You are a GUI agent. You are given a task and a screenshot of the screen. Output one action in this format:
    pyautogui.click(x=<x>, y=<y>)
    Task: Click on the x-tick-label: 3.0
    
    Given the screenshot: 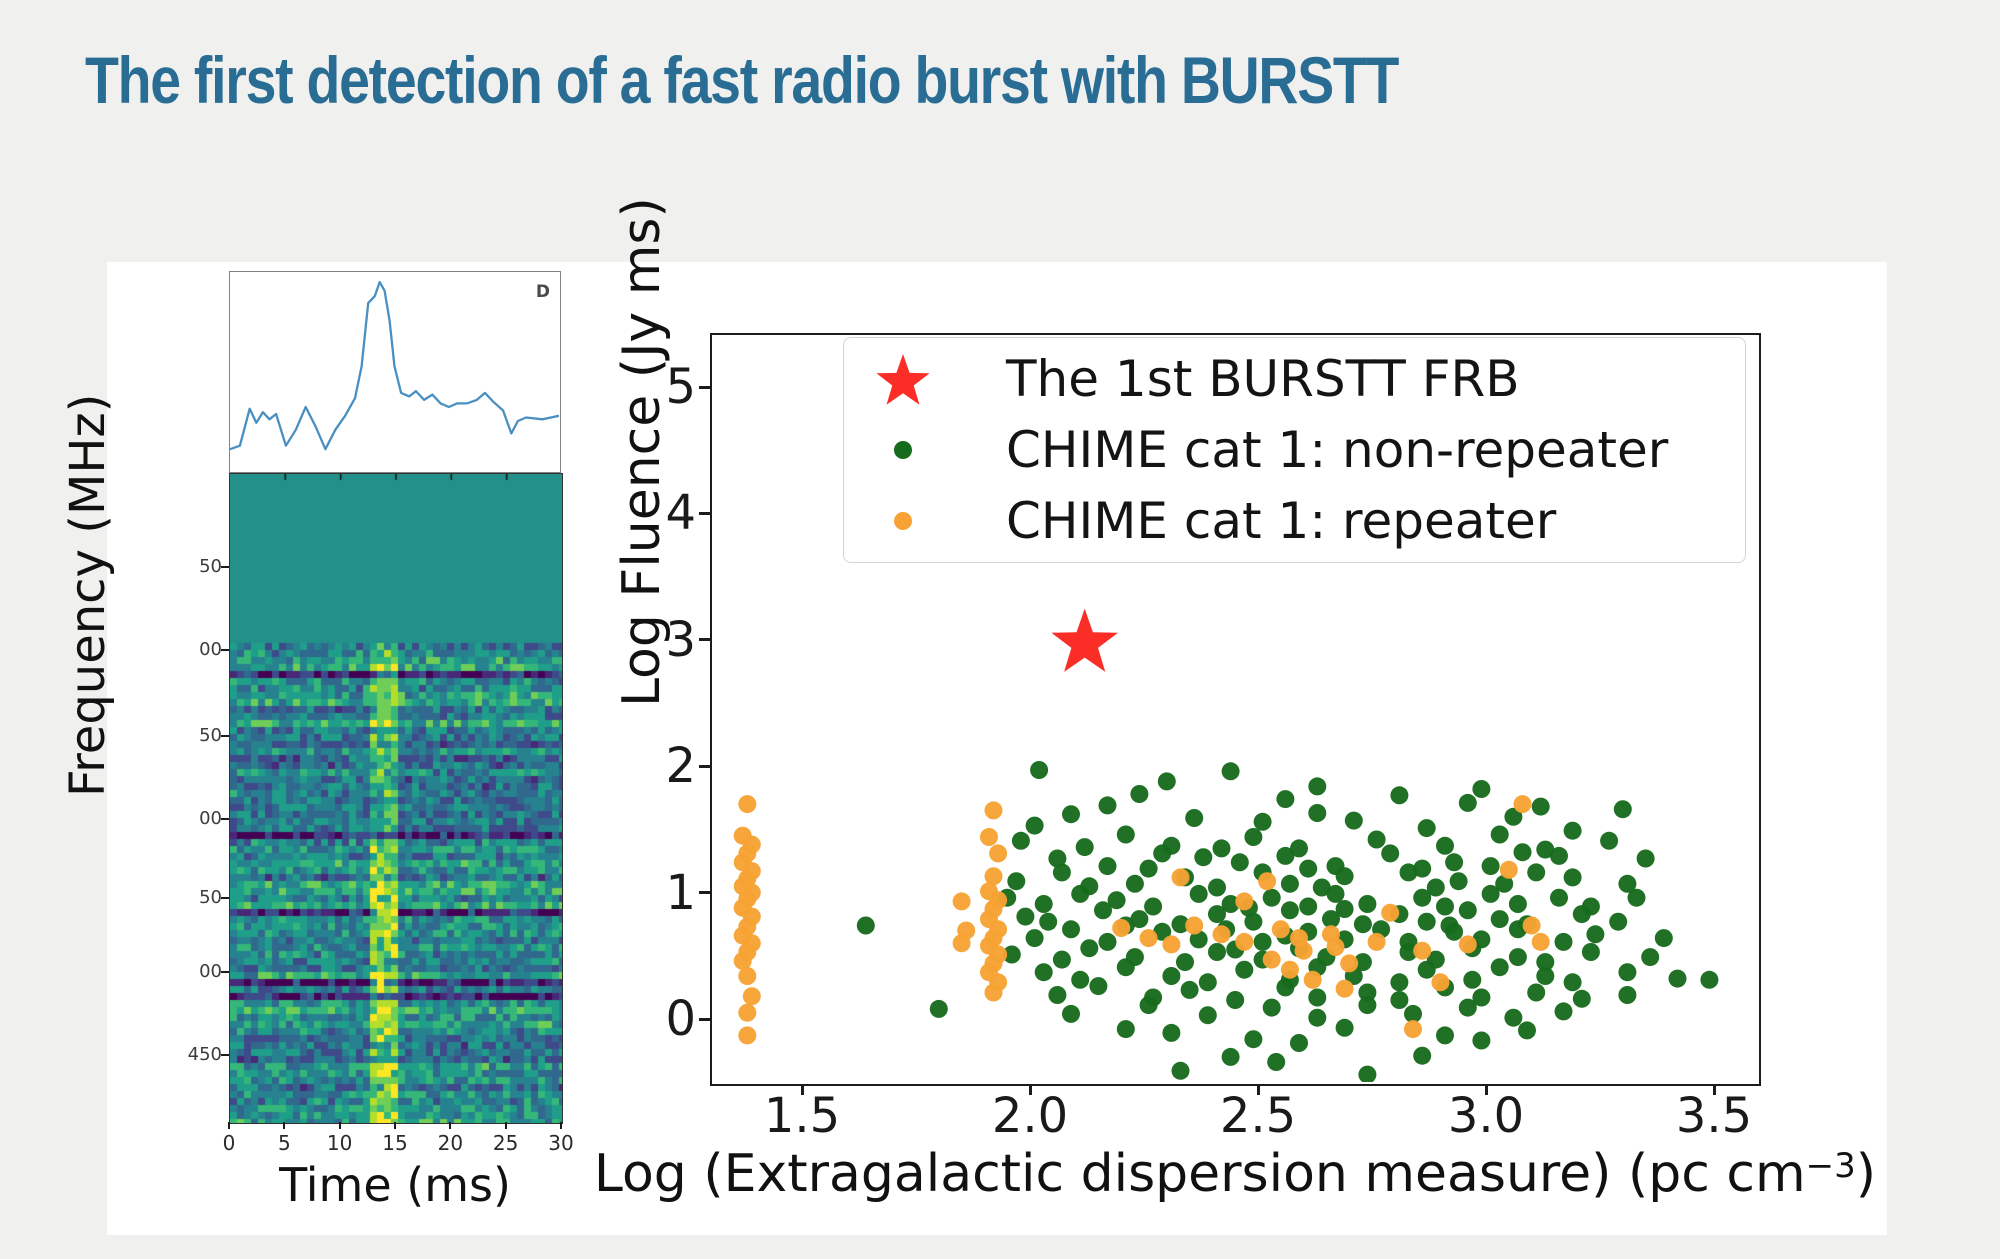 What is the action you would take?
    pyautogui.click(x=1486, y=1116)
    